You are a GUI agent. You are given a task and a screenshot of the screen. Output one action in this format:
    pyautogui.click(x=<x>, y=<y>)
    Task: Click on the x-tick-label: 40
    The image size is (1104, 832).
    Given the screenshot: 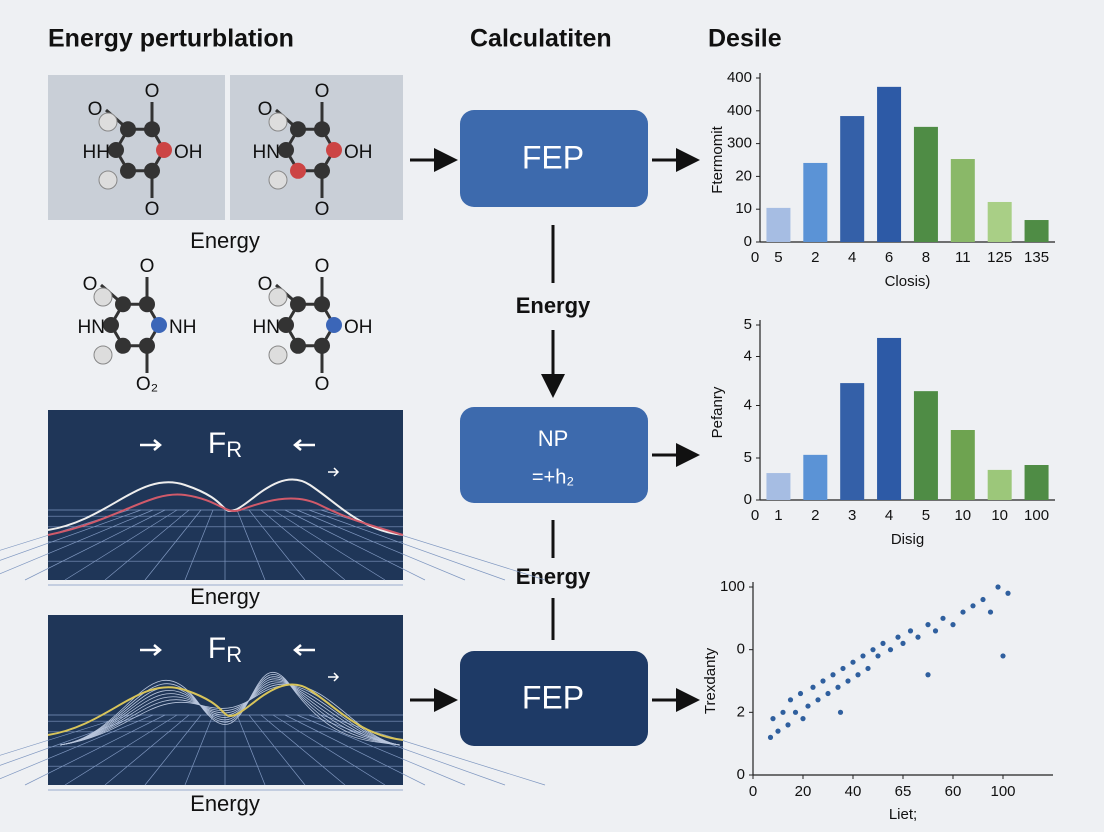 What is the action you would take?
    pyautogui.click(x=853, y=791)
    